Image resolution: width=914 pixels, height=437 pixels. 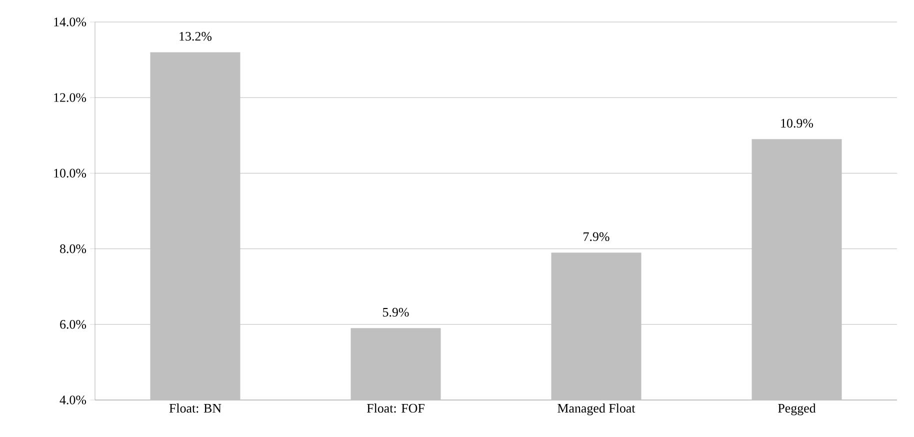 I want to click on y-tick-label: 4.0%, so click(x=73, y=400).